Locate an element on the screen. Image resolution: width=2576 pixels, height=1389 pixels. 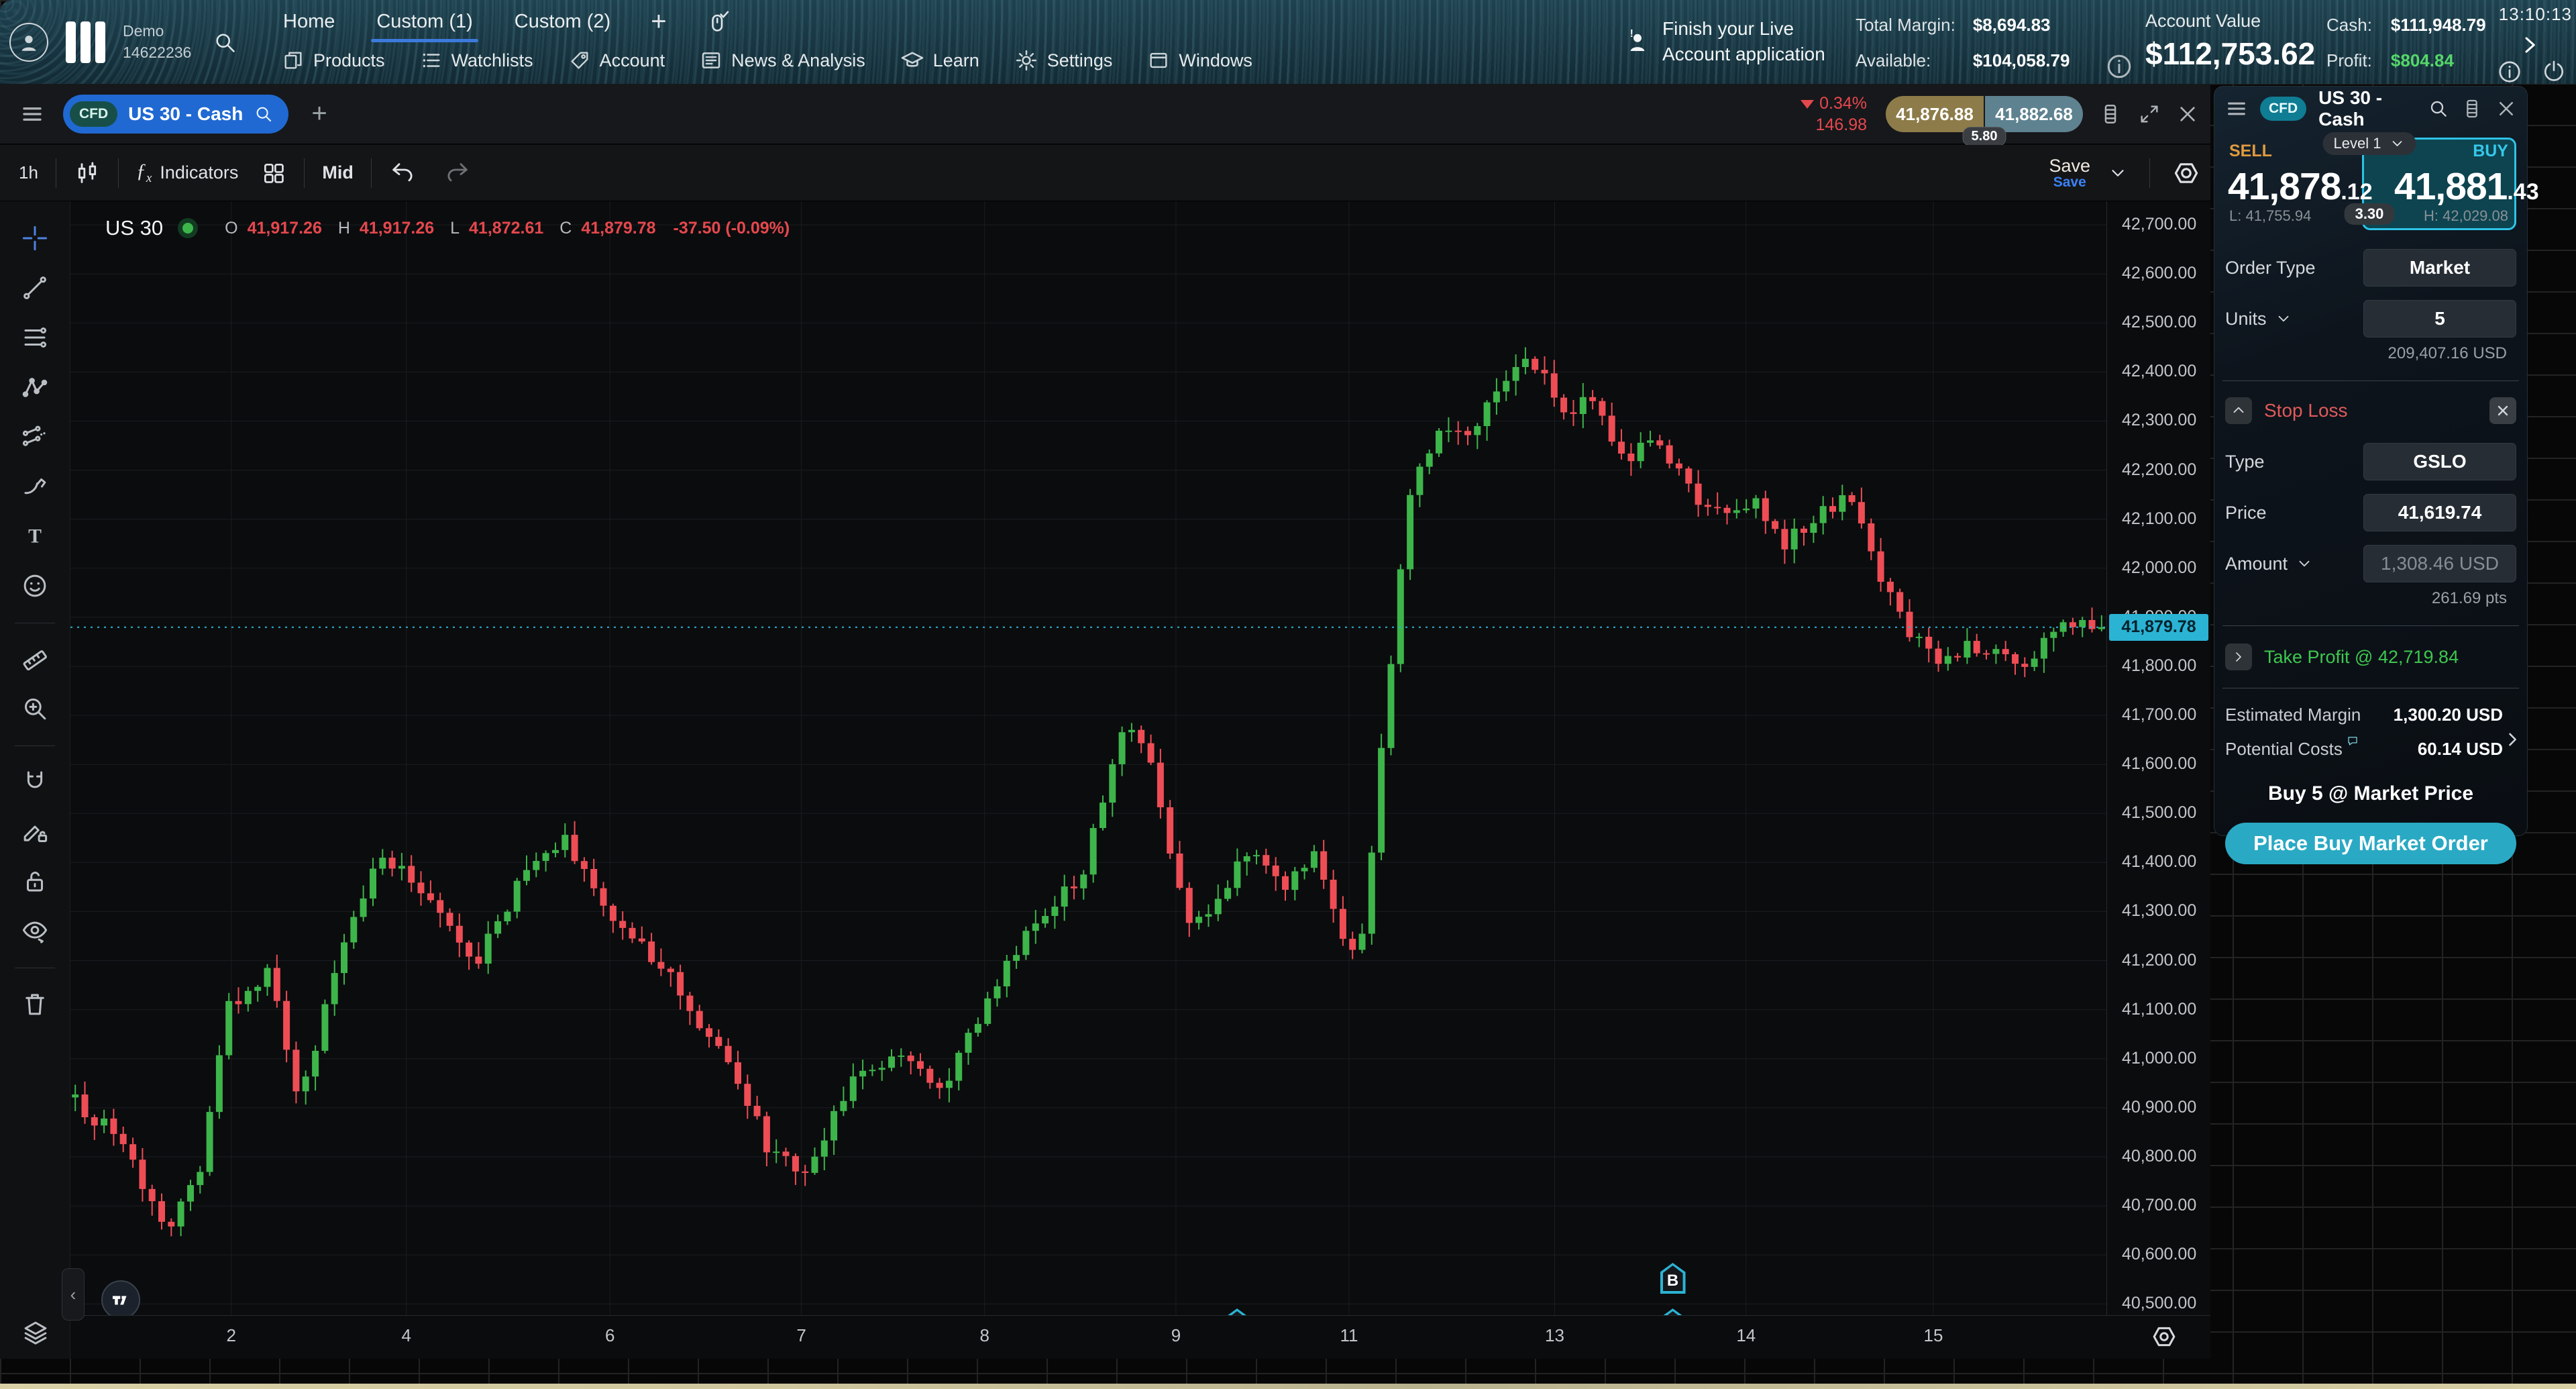
tradingview-logo is located at coordinates (120, 1298).